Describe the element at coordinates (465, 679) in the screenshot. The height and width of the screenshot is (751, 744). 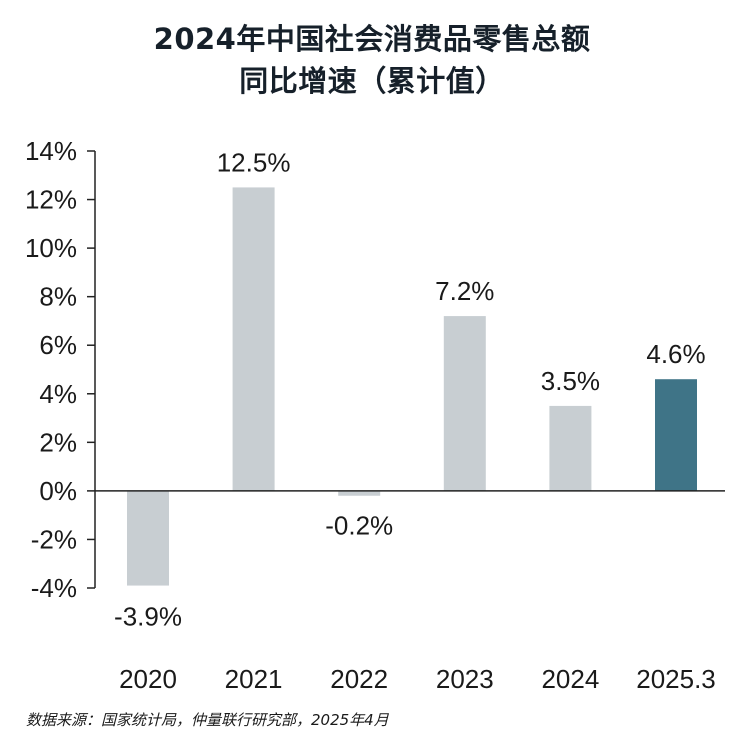
I see `x-tick-label-2023: 2023` at that location.